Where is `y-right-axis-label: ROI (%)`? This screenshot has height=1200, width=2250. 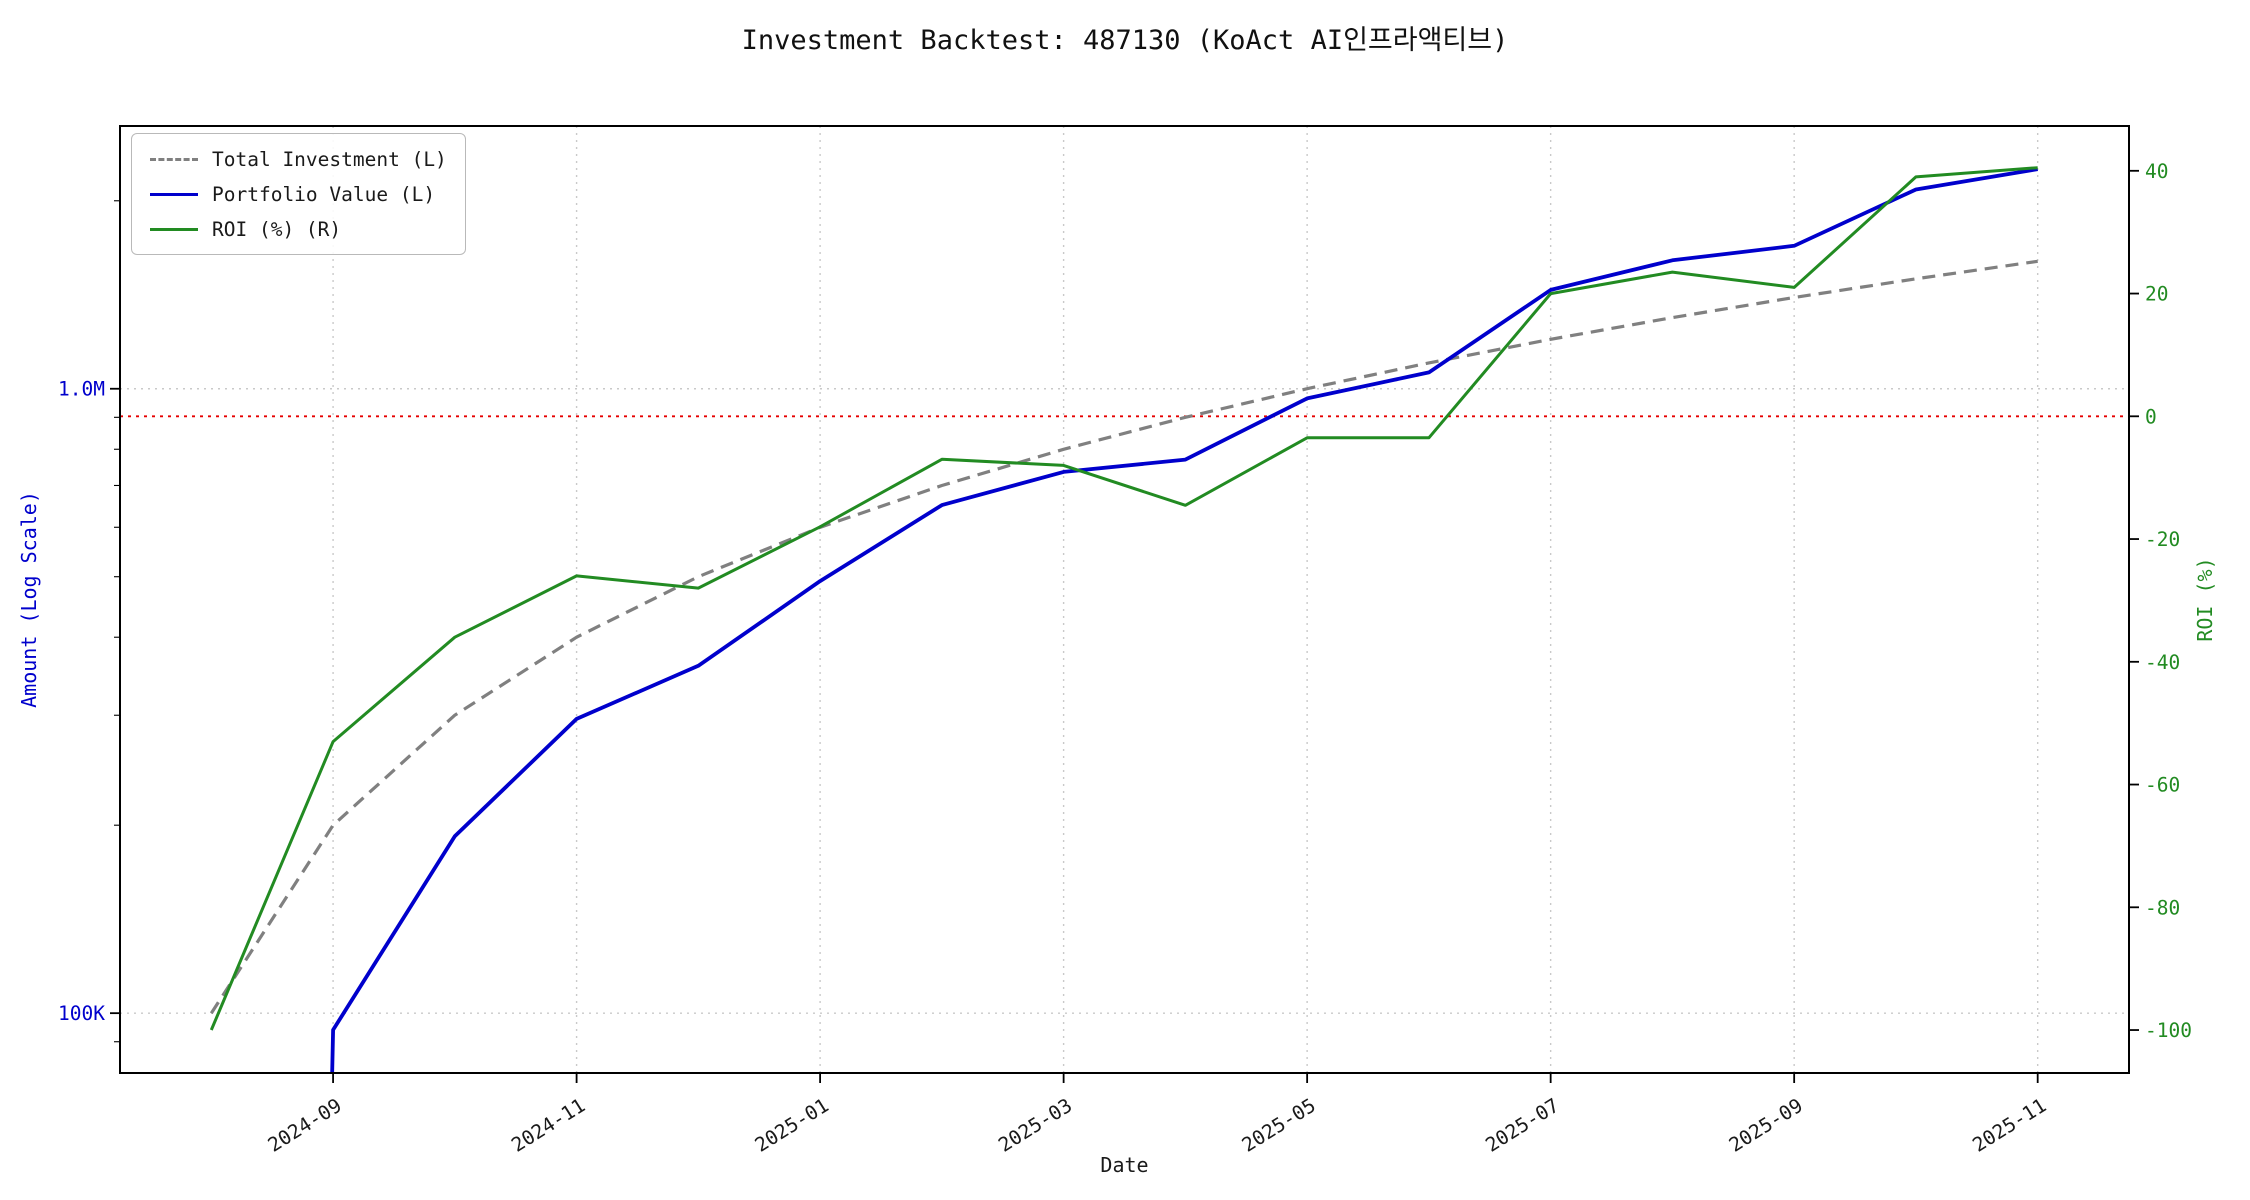 y-right-axis-label: ROI (%) is located at coordinates (2205, 599).